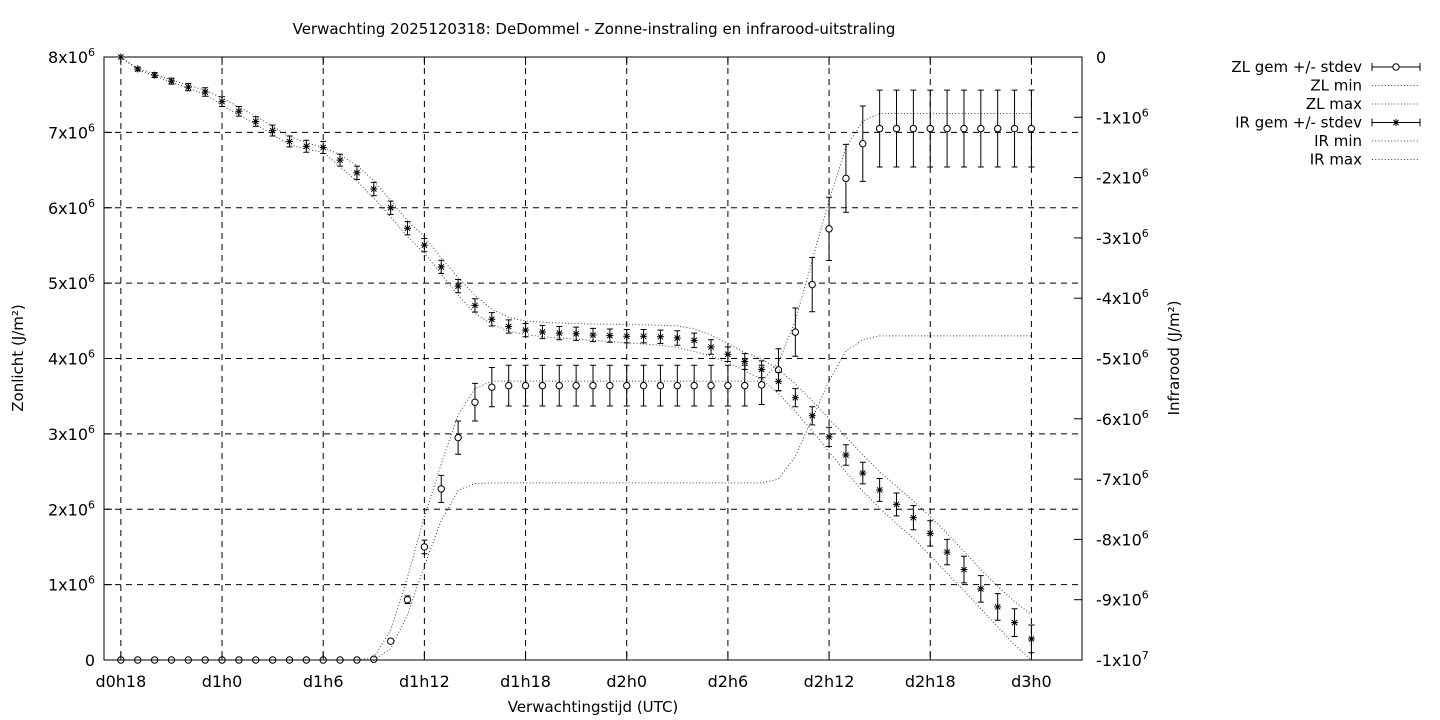  Describe the element at coordinates (424, 681) in the screenshot. I see `x-tick-label: d1h12` at that location.